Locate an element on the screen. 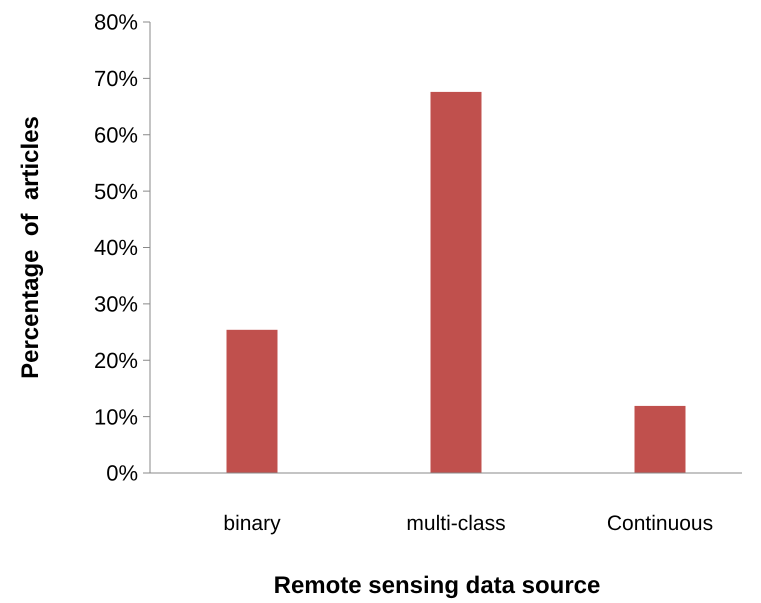 This screenshot has height=603, width=761. y-tick-label: 0% is located at coordinates (122, 473).